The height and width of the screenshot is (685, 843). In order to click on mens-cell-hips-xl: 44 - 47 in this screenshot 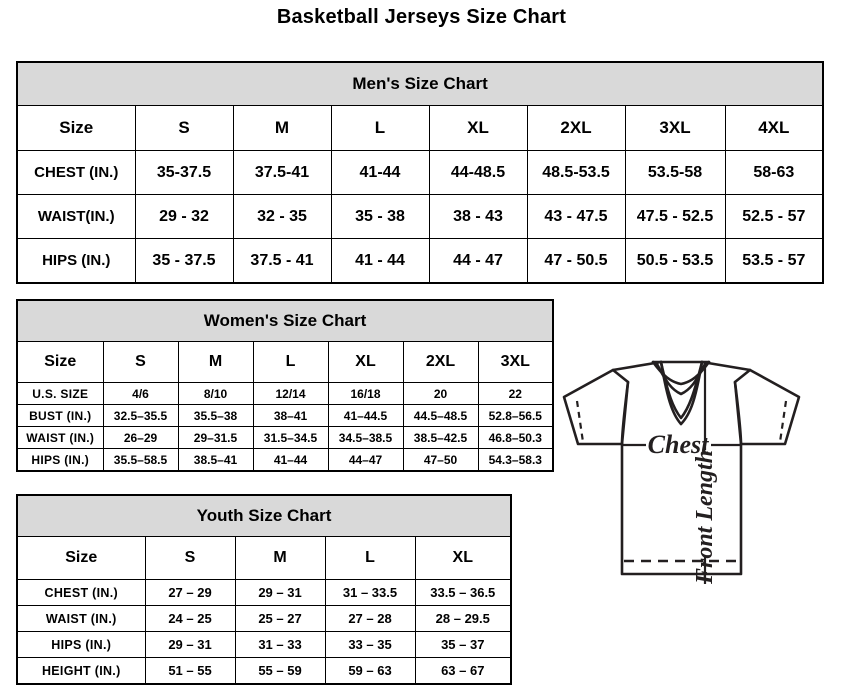, I will do `click(478, 261)`.